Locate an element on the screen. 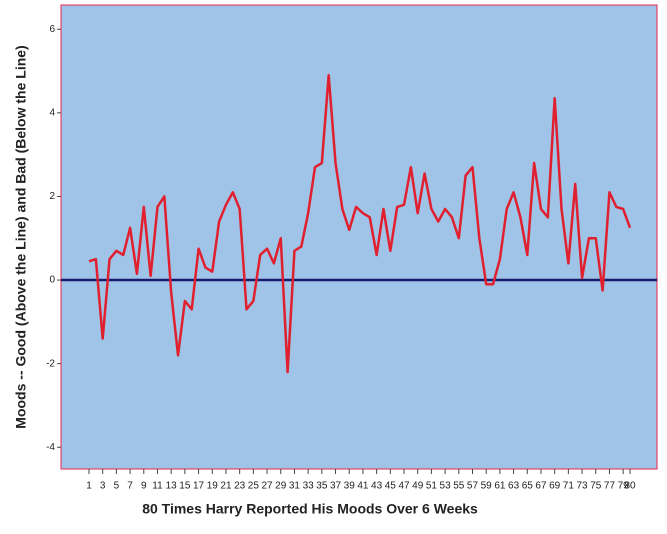  x-tick-label: 13 is located at coordinates (172, 486).